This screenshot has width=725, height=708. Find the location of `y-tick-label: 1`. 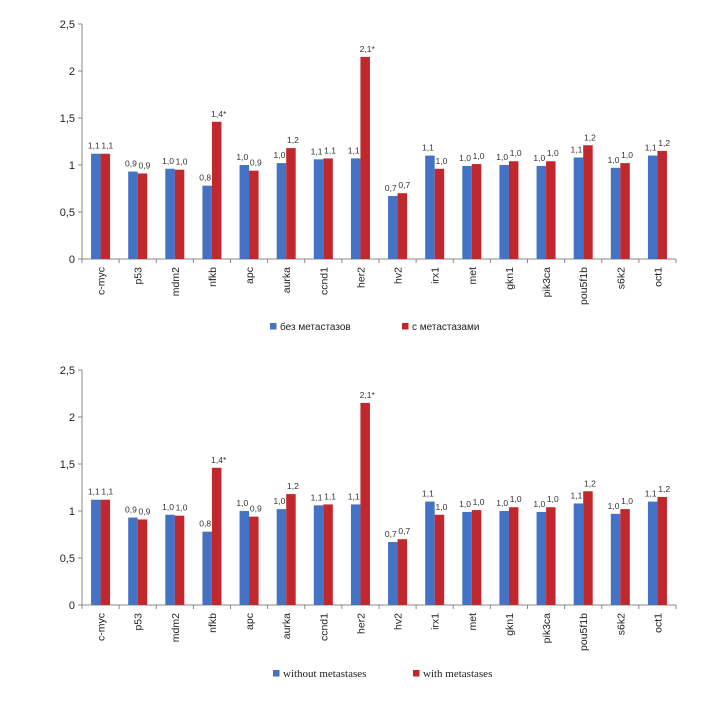

y-tick-label: 1 is located at coordinates (72, 166).